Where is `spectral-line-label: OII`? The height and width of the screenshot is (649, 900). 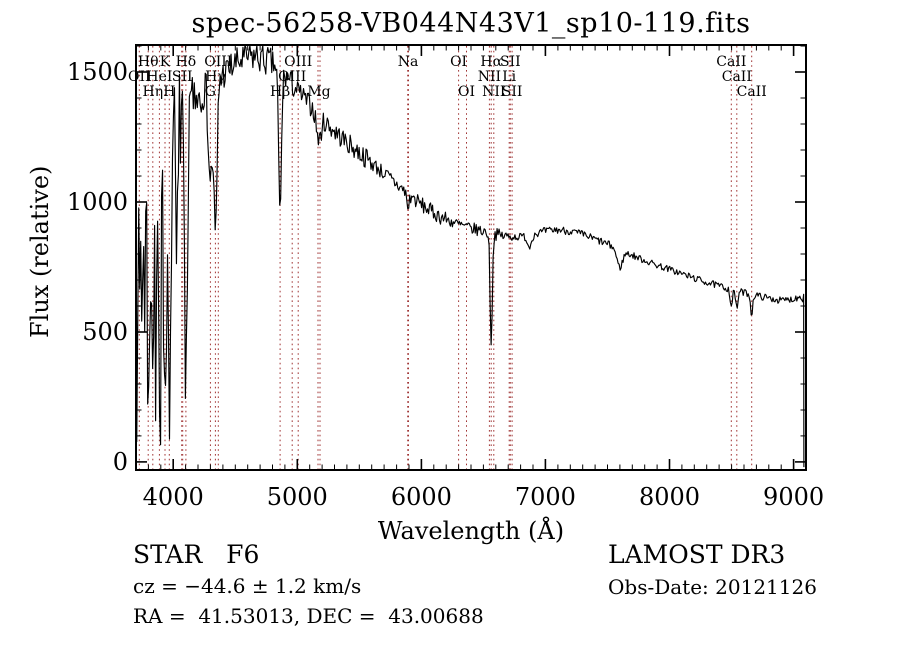 spectral-line-label: OII is located at coordinates (139, 77).